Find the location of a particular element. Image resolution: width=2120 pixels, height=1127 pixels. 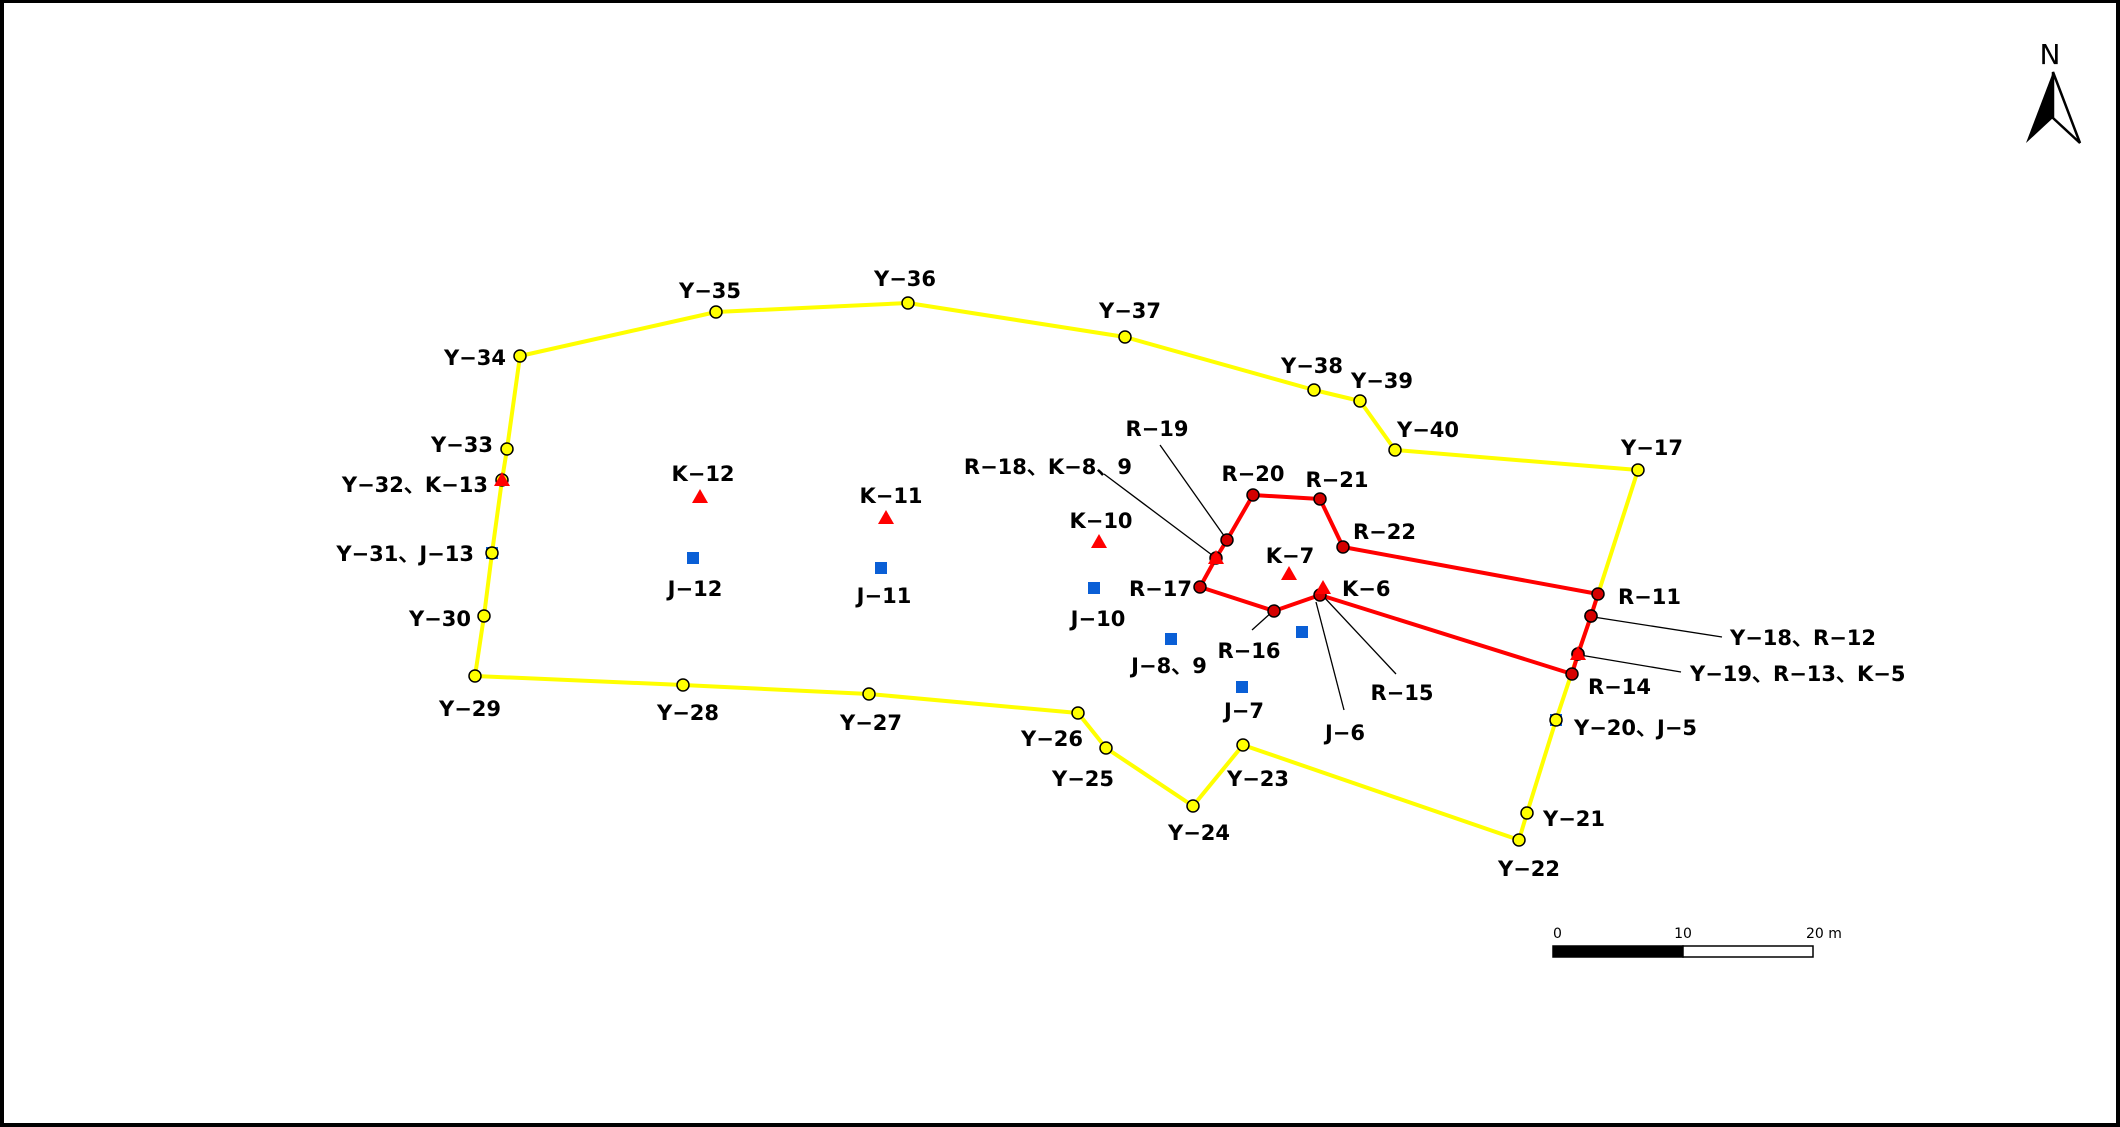

j-label-j-8-9: J−8、9 is located at coordinates (1168, 666).